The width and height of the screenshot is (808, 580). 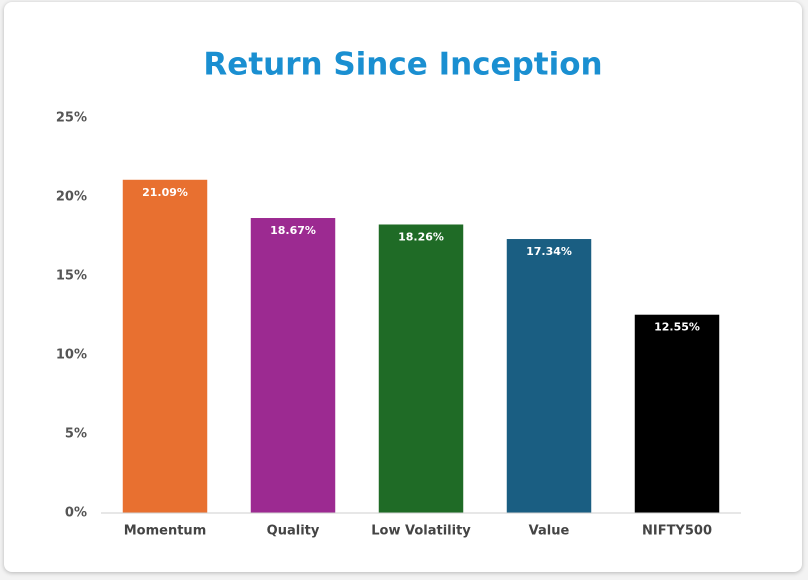 I want to click on value-label: 21.09%, so click(x=165, y=192).